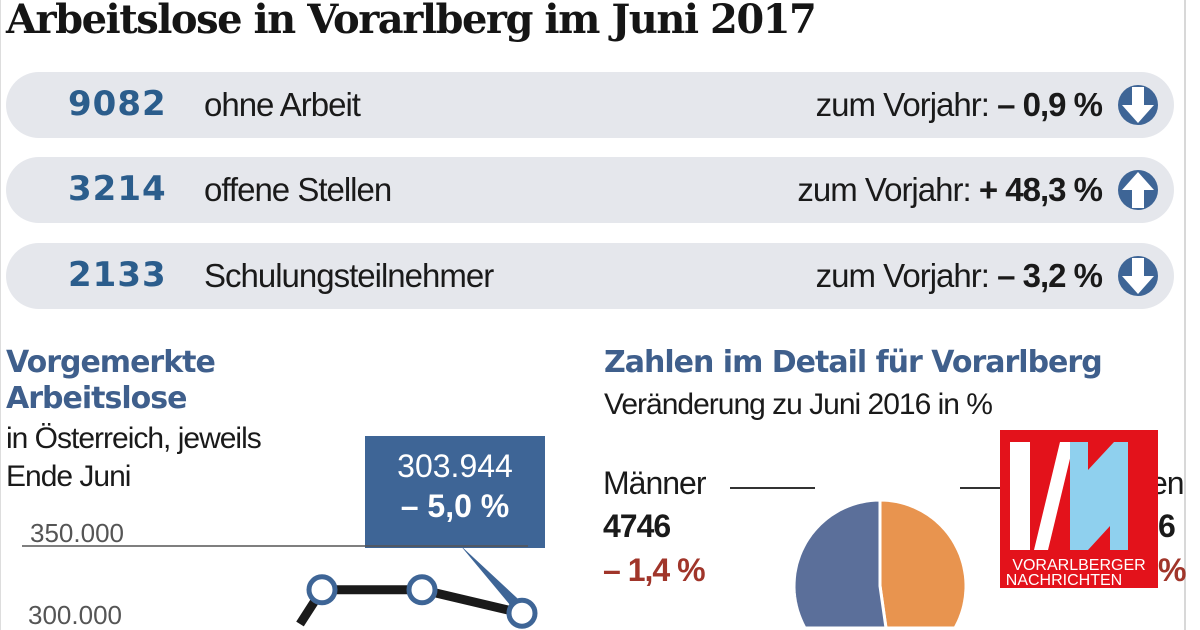 The width and height of the screenshot is (1200, 630). What do you see at coordinates (654, 570) in the screenshot?
I see `pie-change-men: – 1,4 %` at bounding box center [654, 570].